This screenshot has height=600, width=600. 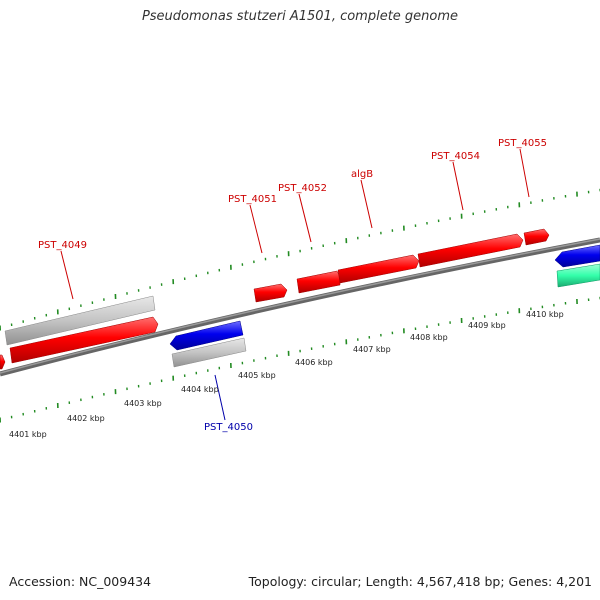 What do you see at coordinates (143, 403) in the screenshot?
I see `kbp-label: 4403 kbp` at bounding box center [143, 403].